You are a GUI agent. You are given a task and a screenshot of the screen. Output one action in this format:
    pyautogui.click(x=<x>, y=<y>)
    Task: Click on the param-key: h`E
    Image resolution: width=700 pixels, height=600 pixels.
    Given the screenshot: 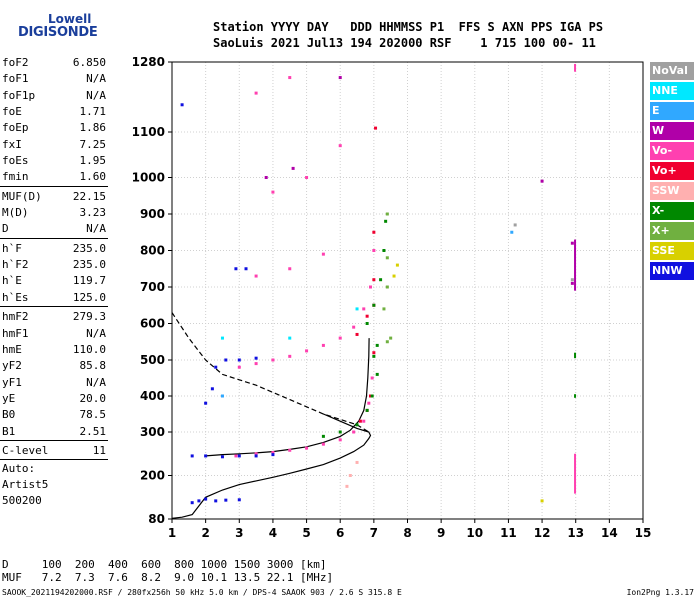 What is the action you would take?
    pyautogui.click(x=12, y=281)
    